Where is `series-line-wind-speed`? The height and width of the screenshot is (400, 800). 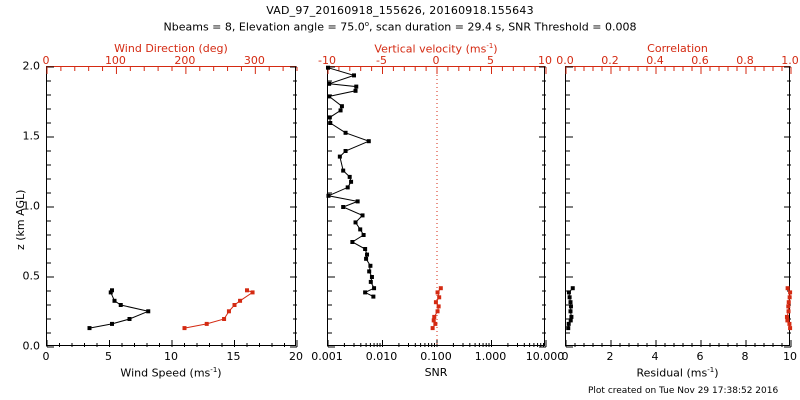 series-line-wind-speed is located at coordinates (119, 309).